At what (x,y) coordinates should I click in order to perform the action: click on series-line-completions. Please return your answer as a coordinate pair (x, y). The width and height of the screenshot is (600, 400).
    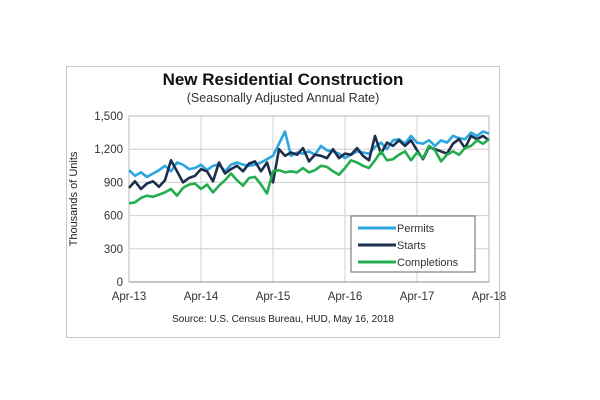
    Looking at the image, I should click on (309, 171).